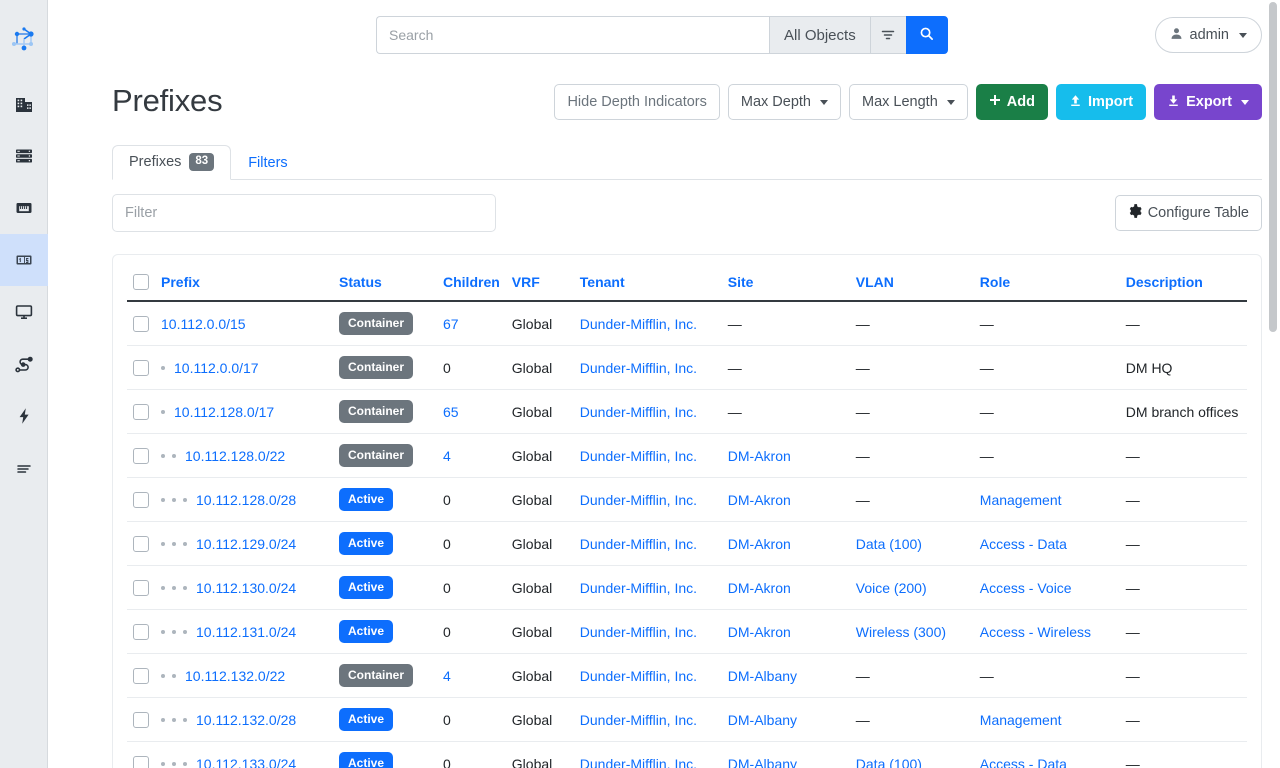  Describe the element at coordinates (24, 208) in the screenshot. I see `sidebar-item-connections` at that location.